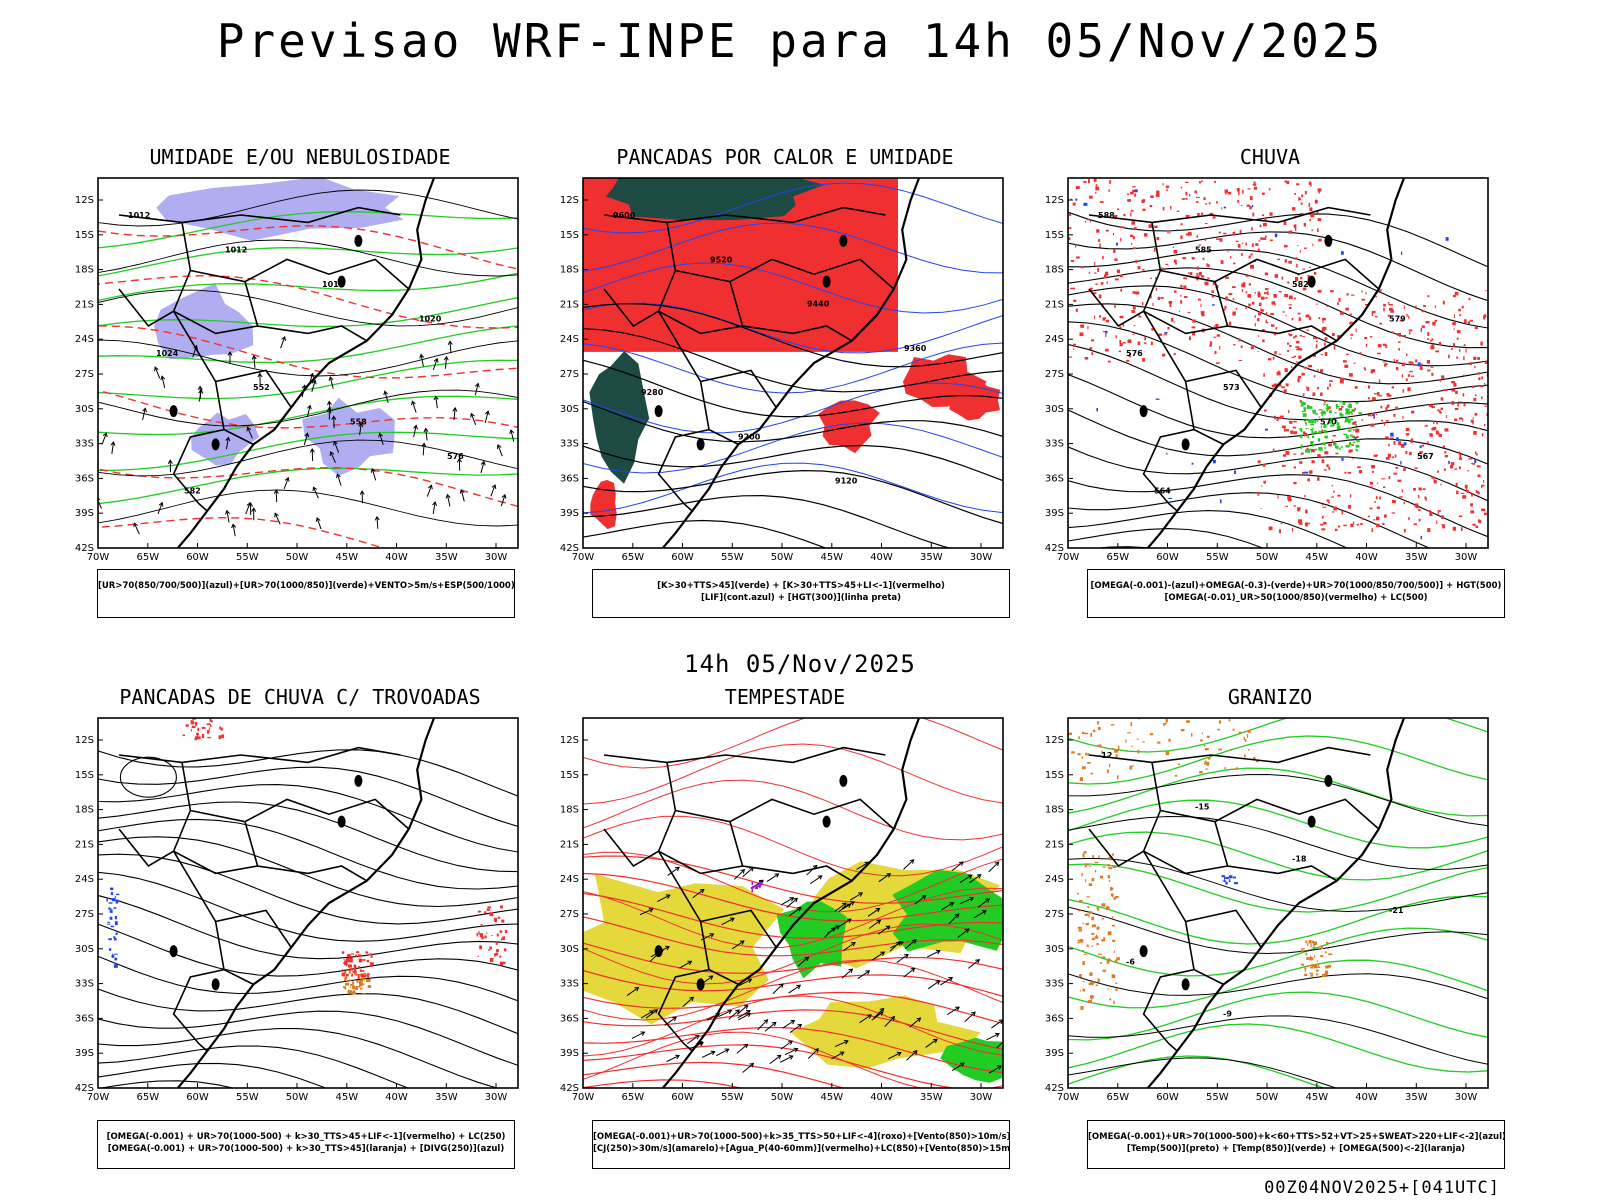 The height and width of the screenshot is (1200, 1600). What do you see at coordinates (1054, 270) in the screenshot?
I see `lat-label: 18S` at bounding box center [1054, 270].